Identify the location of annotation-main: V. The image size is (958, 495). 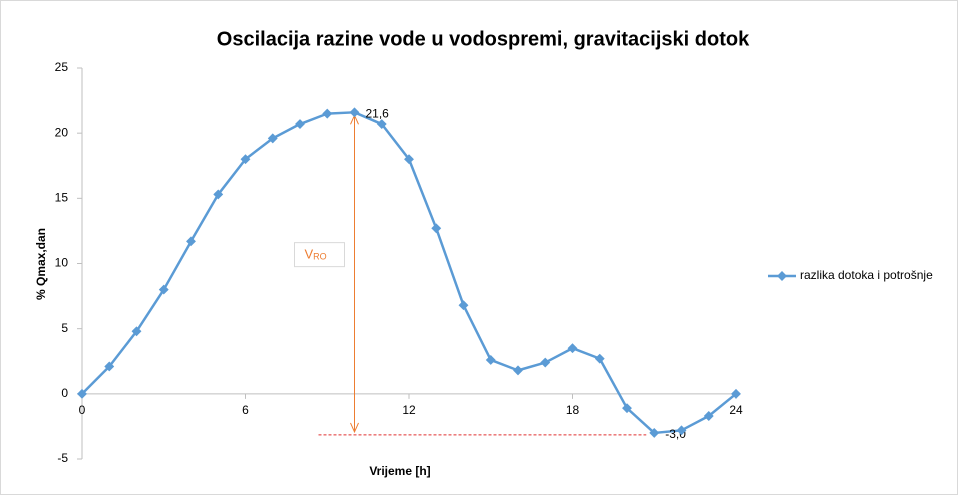
(309, 254).